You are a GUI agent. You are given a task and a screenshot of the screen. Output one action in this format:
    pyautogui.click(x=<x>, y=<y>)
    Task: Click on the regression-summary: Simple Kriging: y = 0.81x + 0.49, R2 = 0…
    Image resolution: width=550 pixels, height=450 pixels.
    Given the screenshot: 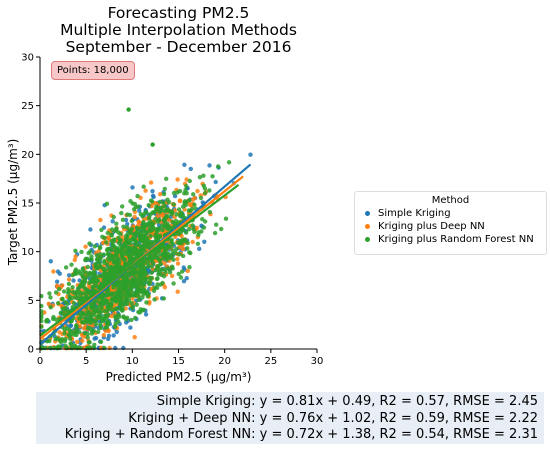 What is the action you would take?
    pyautogui.click(x=290, y=418)
    